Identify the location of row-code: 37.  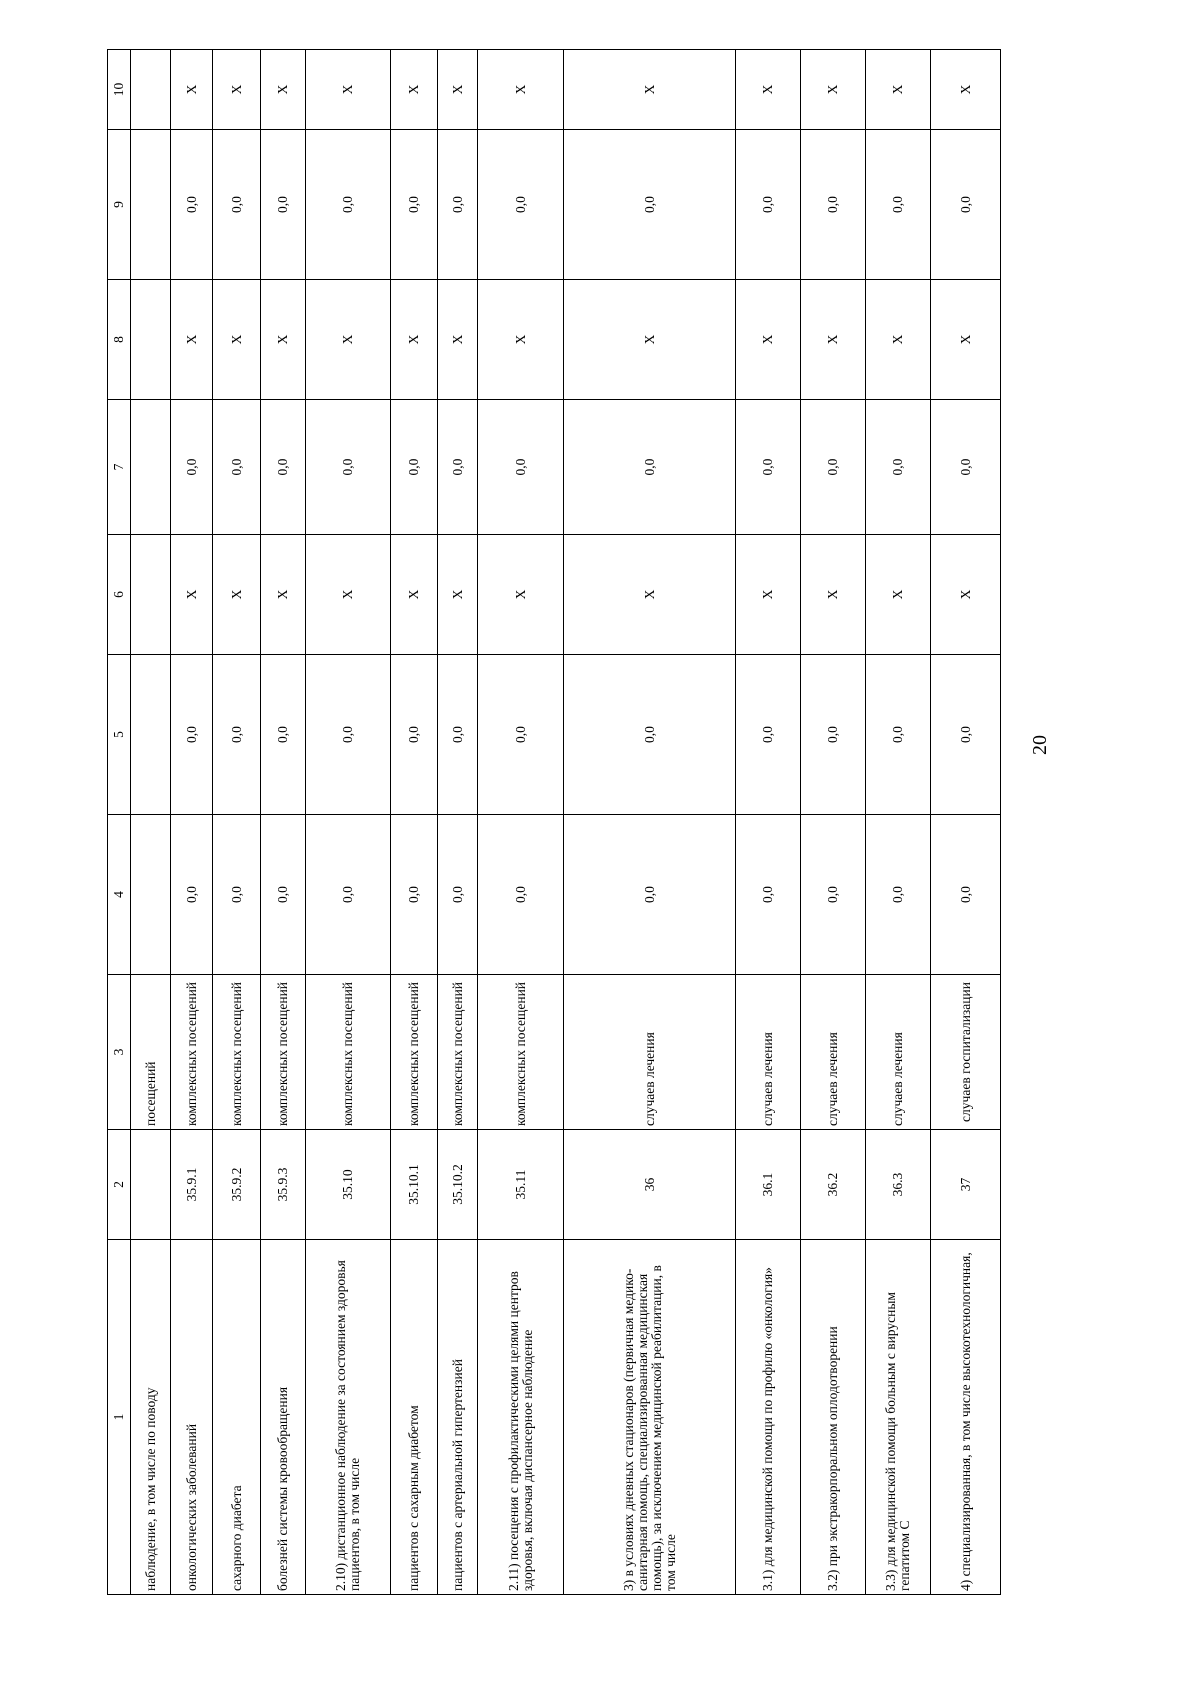
(965, 1184).